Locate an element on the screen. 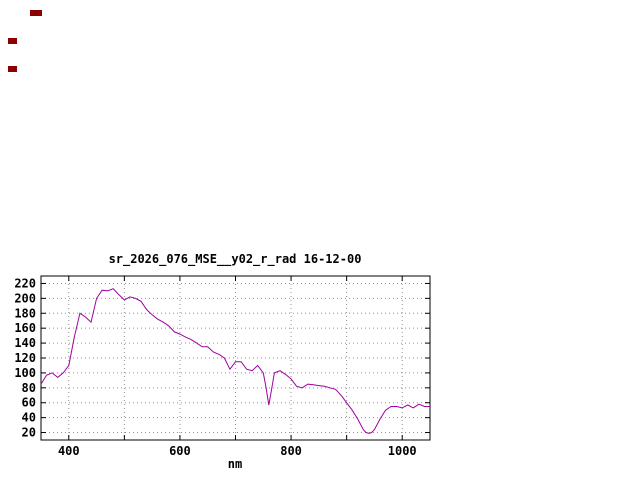 The image size is (640, 480). y-tick-label: 40 is located at coordinates (29, 418).